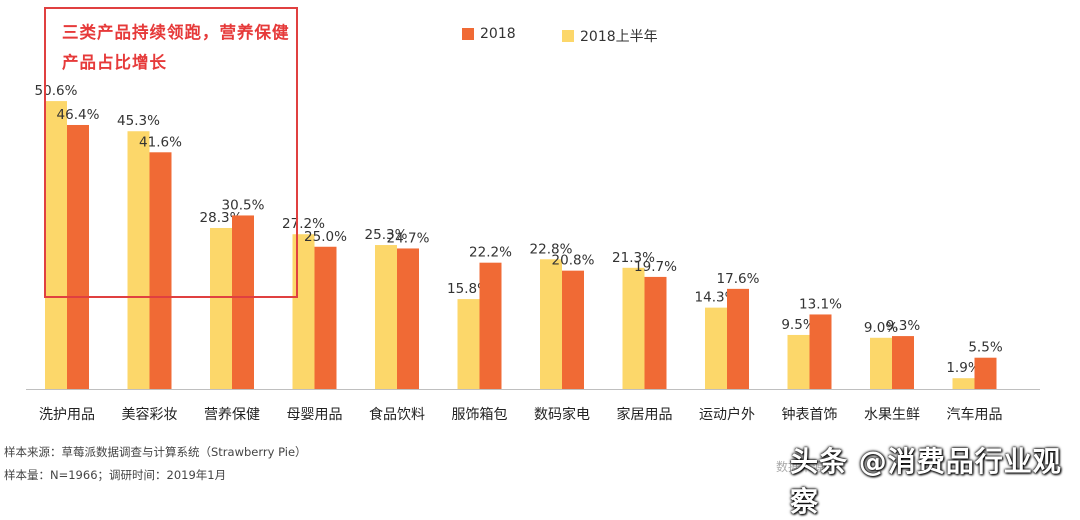 The width and height of the screenshot is (1080, 520). I want to click on data-label-2018-7: 19.7%, so click(655, 267).